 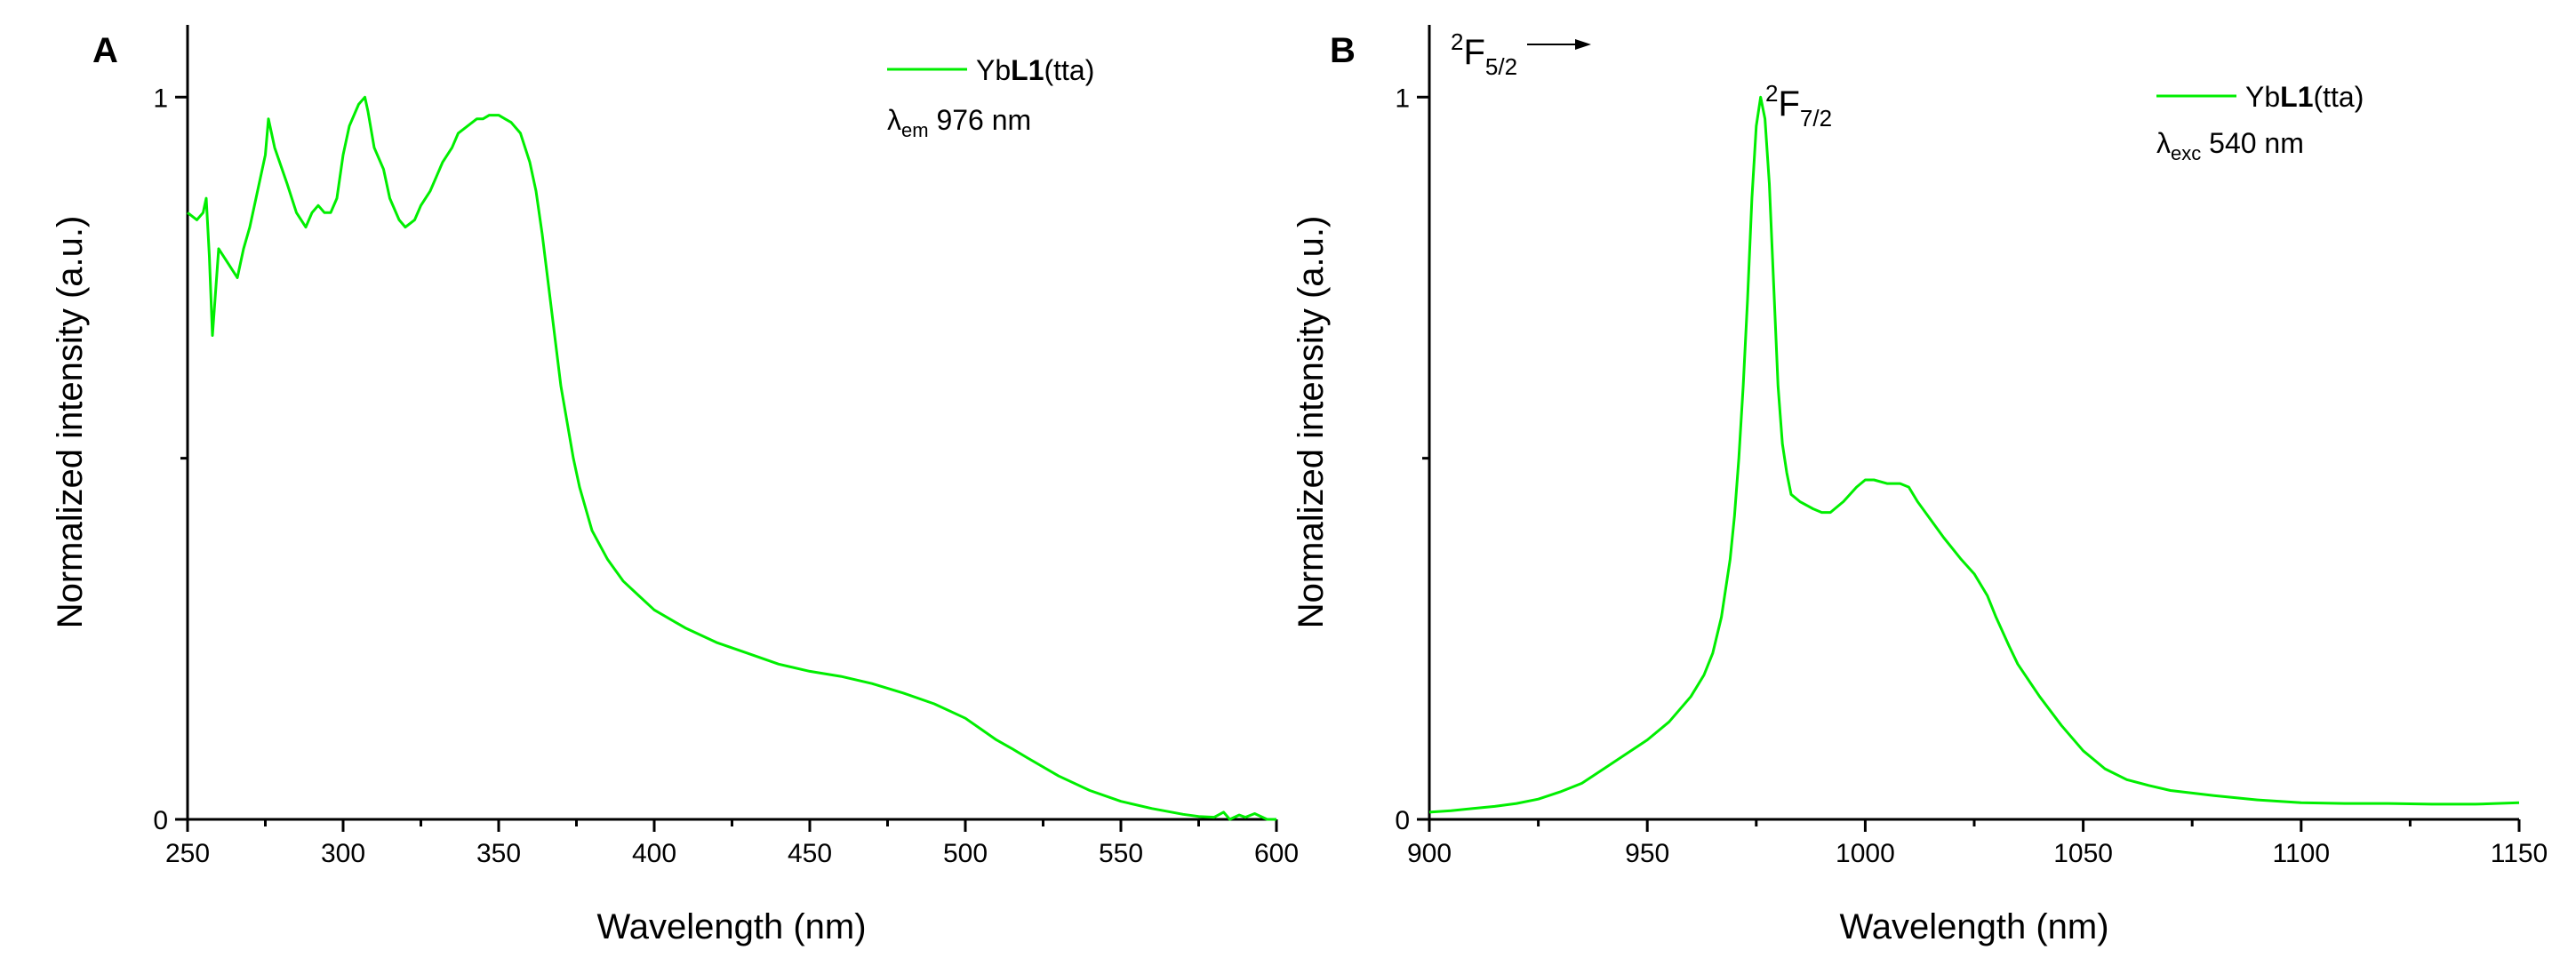 I want to click on panel-a-x-title: Wavelength (nm), so click(x=731, y=926).